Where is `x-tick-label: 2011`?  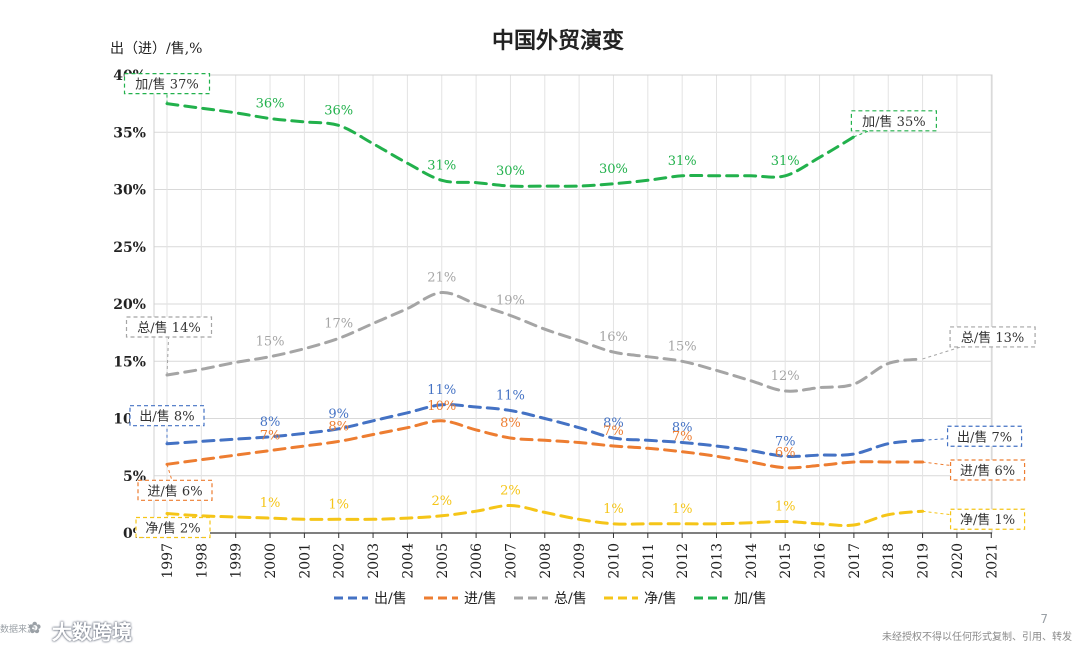 x-tick-label: 2011 is located at coordinates (649, 561).